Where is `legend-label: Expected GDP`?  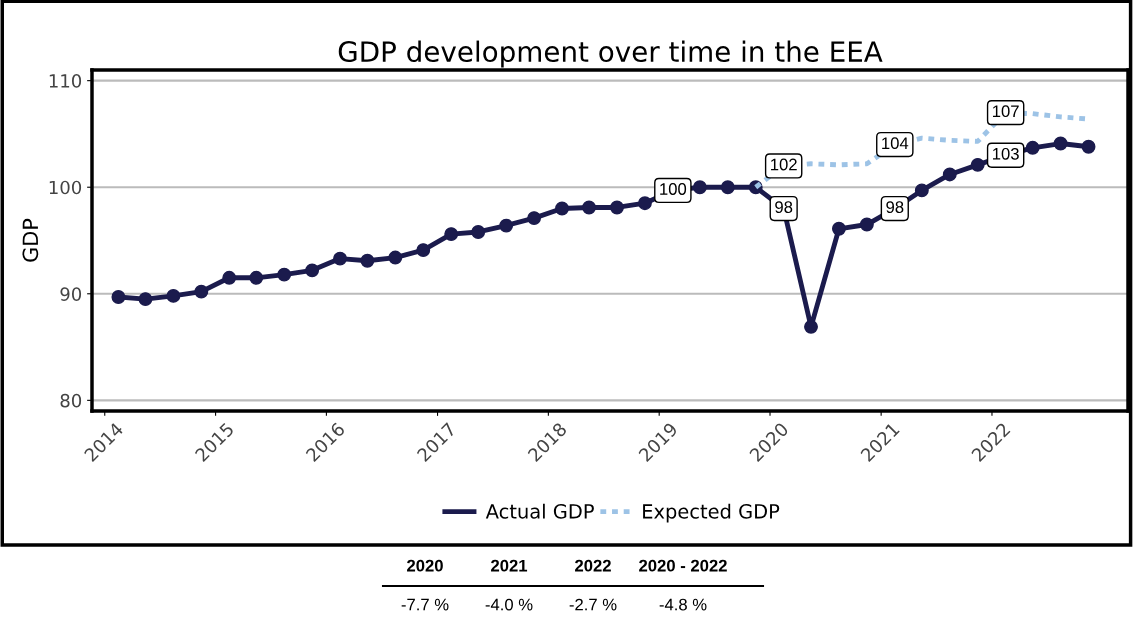
legend-label: Expected GDP is located at coordinates (711, 513).